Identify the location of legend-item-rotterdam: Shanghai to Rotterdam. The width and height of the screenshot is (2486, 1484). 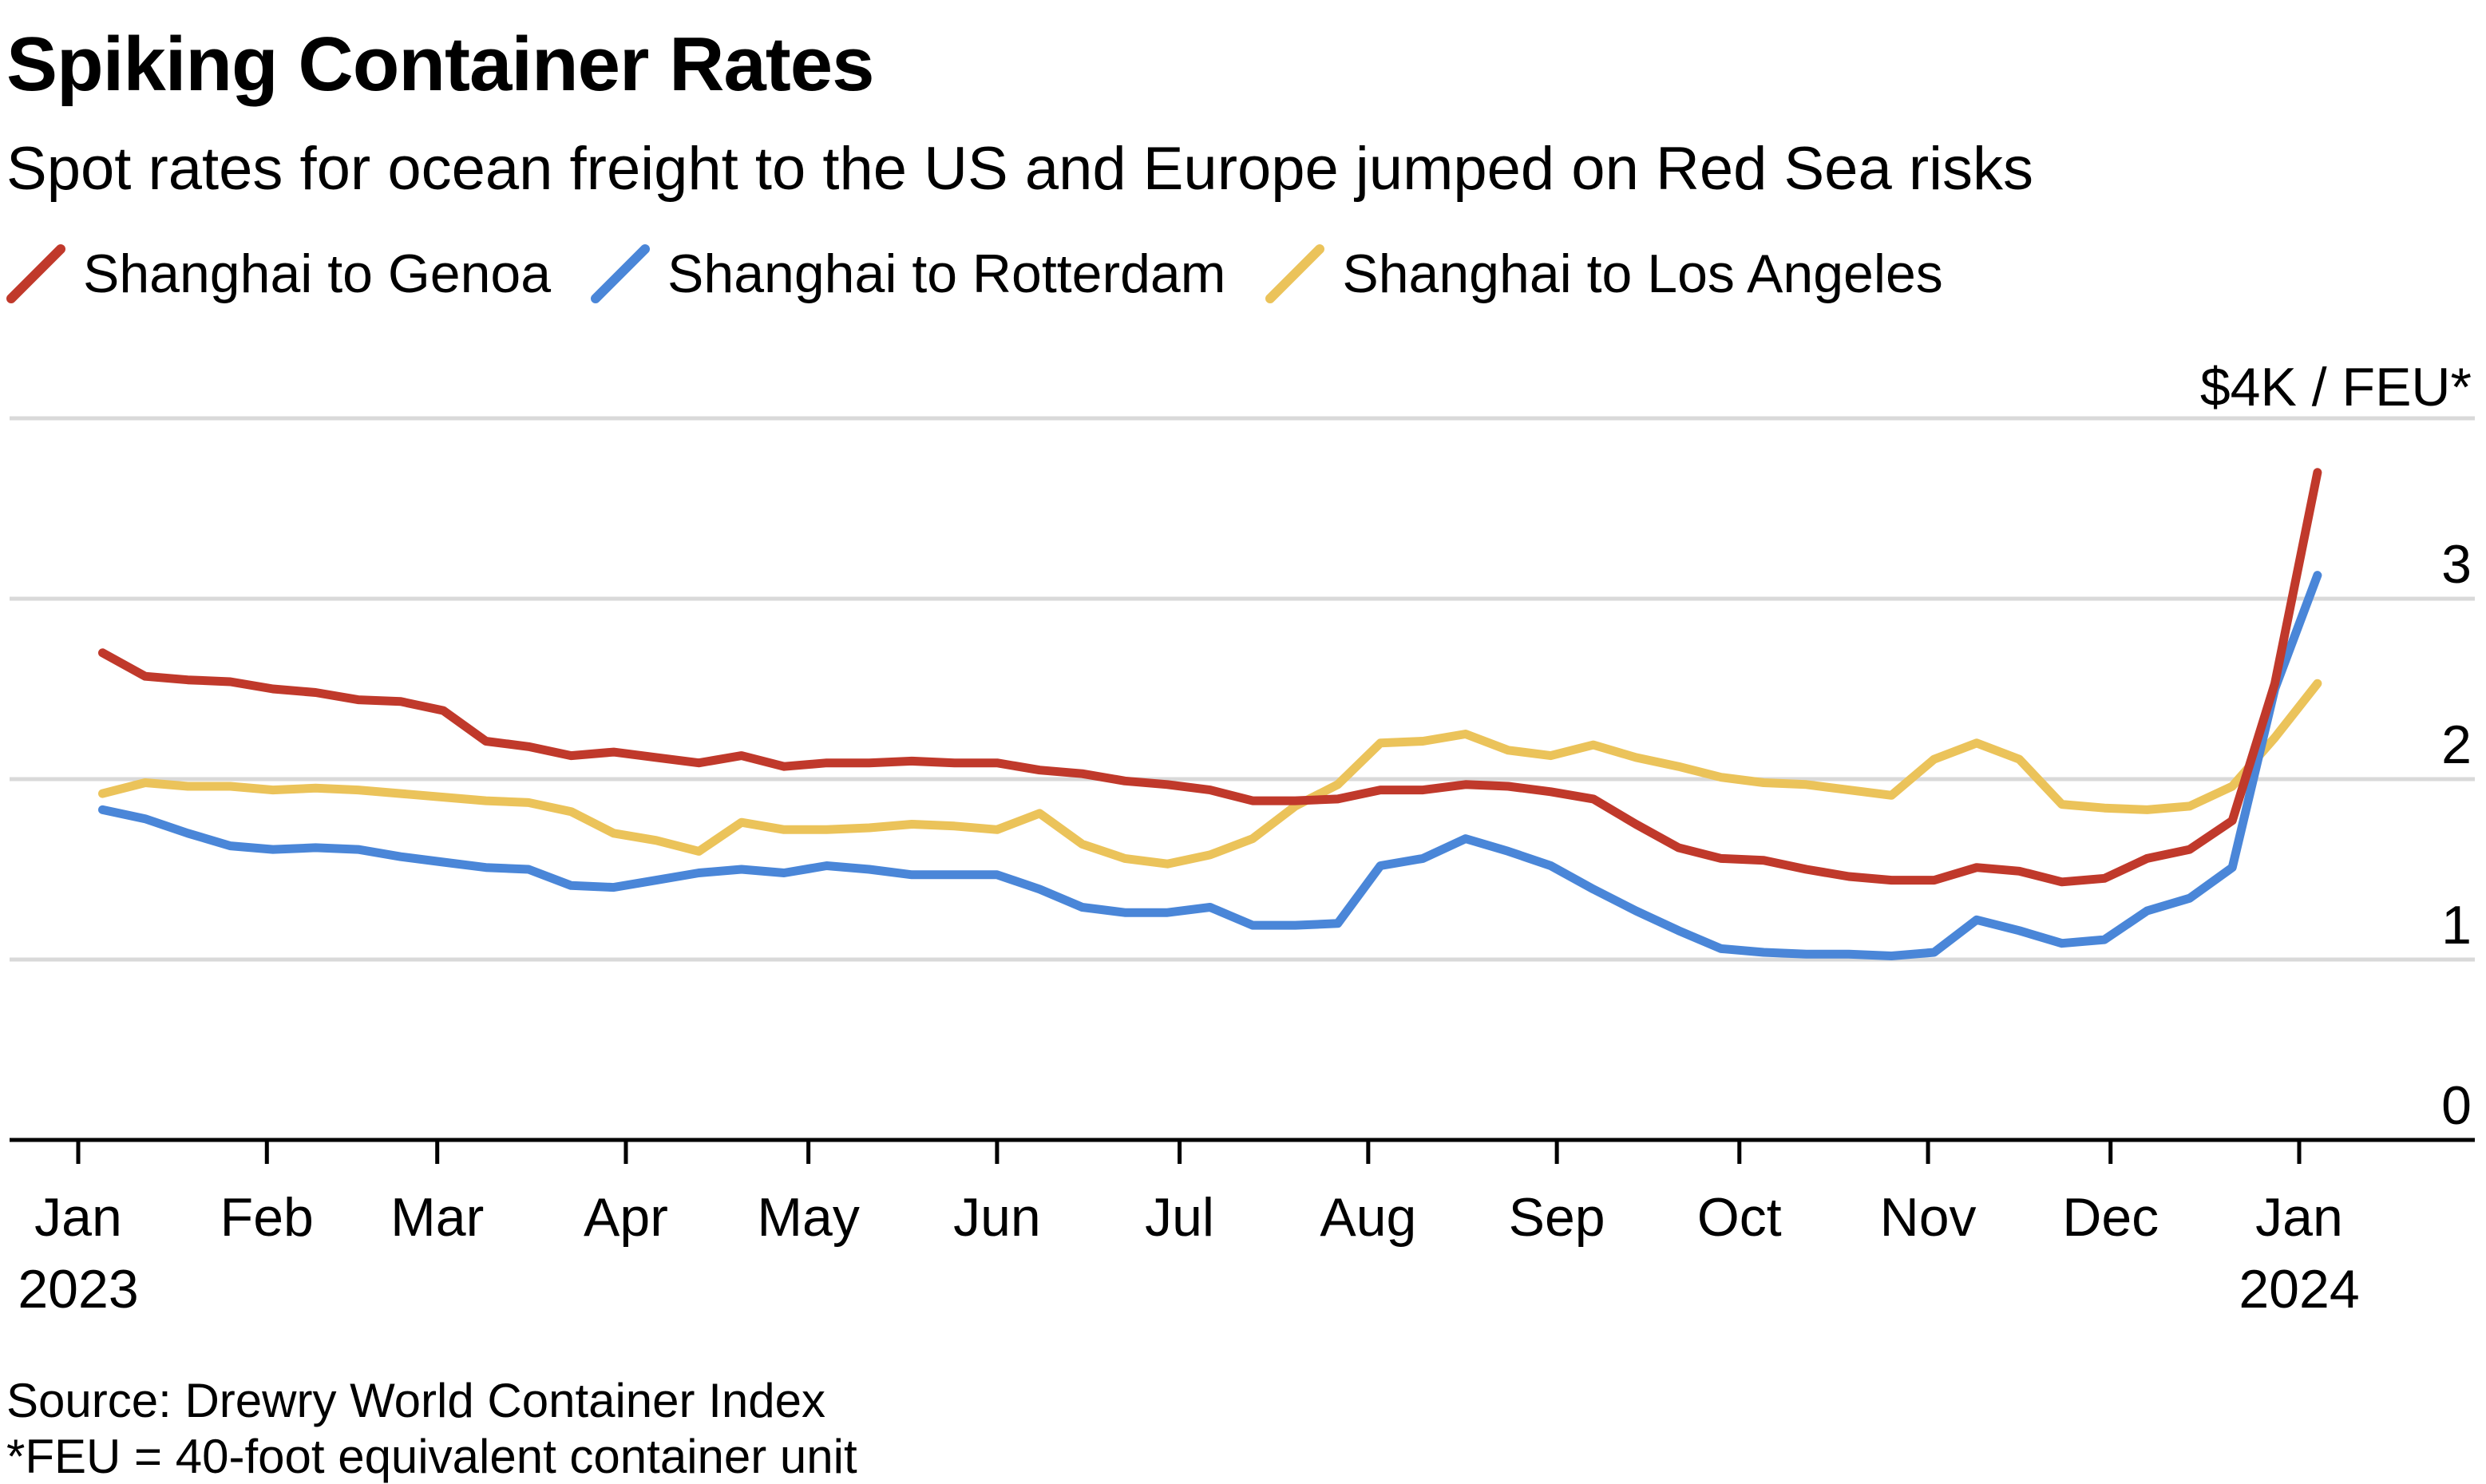
(908, 274).